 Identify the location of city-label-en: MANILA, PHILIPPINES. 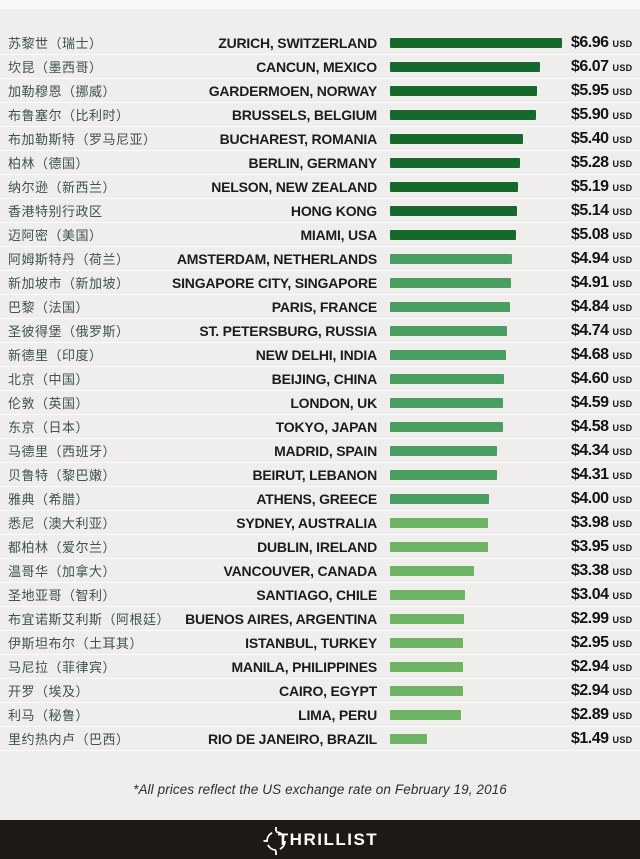
(304, 666).